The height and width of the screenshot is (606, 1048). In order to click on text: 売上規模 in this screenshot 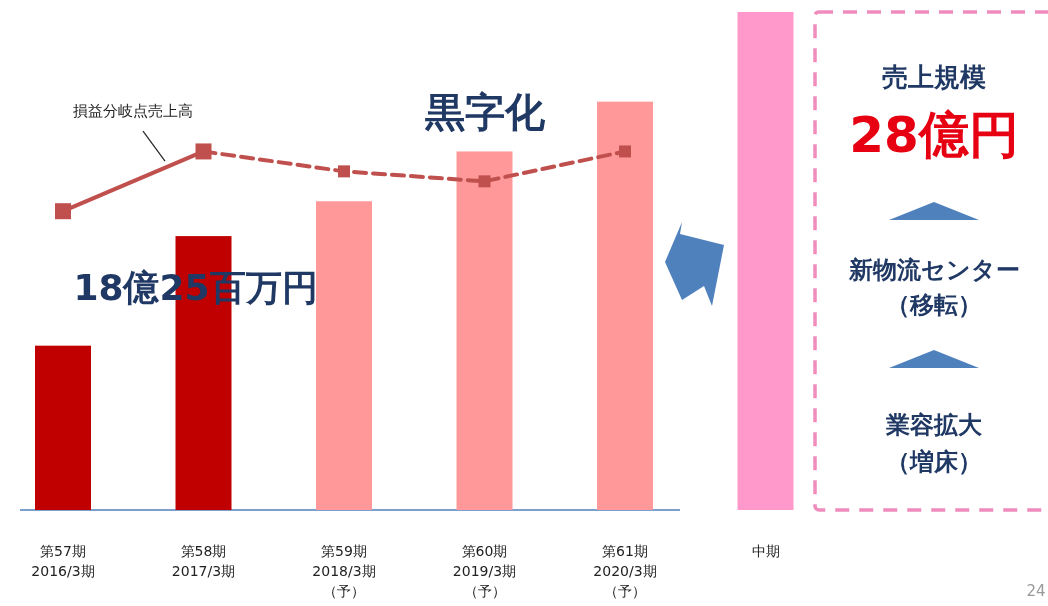, I will do `click(934, 77)`.